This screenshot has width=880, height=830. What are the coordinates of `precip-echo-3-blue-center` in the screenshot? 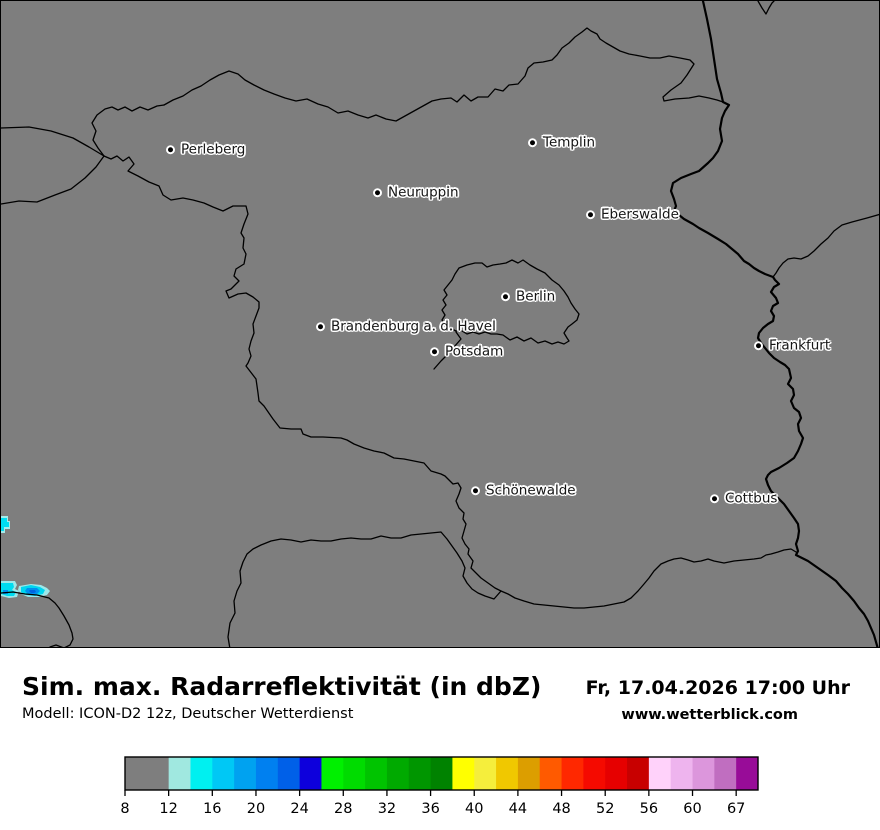 It's located at (32, 591).